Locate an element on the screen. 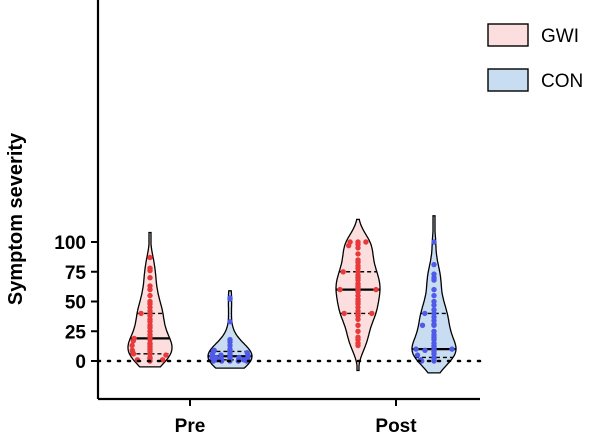 This screenshot has height=439, width=602. y-tick-label: 75 is located at coordinates (76, 273).